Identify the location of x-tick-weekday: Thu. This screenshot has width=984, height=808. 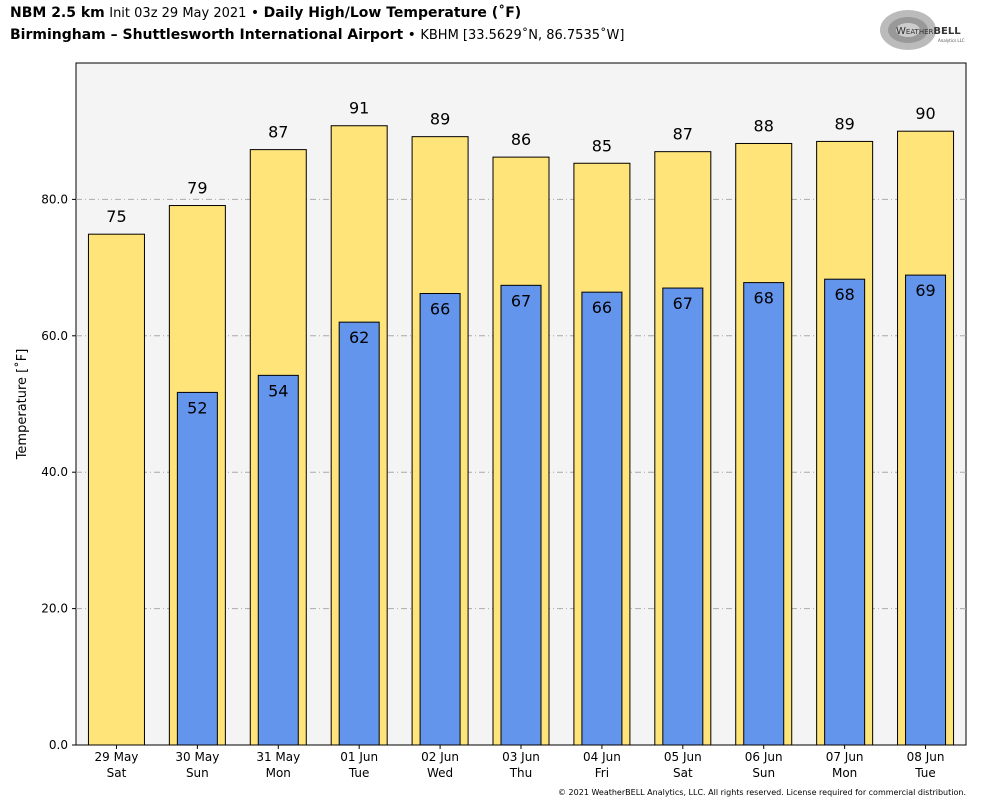
(521, 773).